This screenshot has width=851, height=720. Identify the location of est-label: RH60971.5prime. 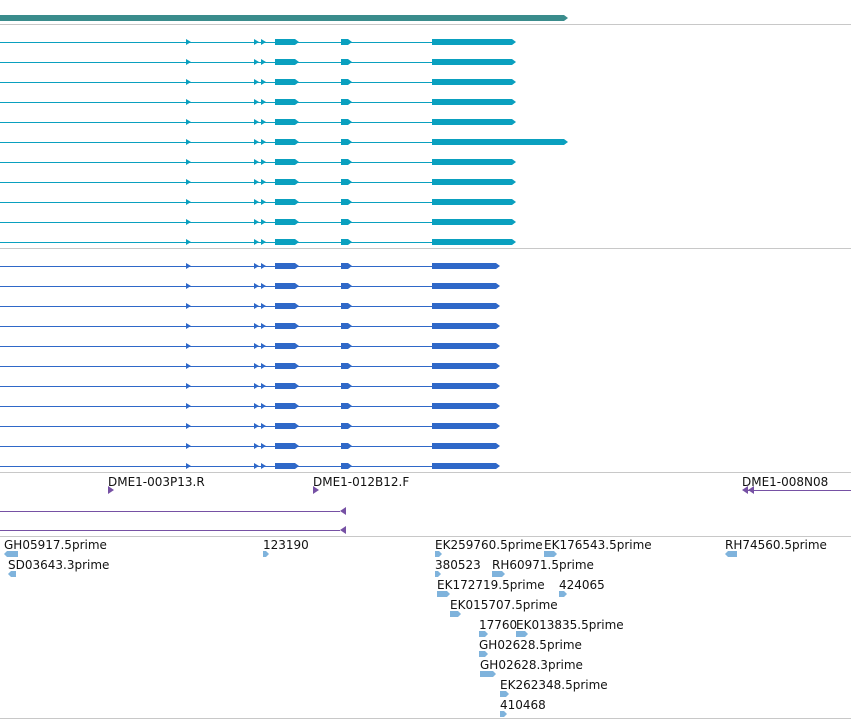
(543, 565).